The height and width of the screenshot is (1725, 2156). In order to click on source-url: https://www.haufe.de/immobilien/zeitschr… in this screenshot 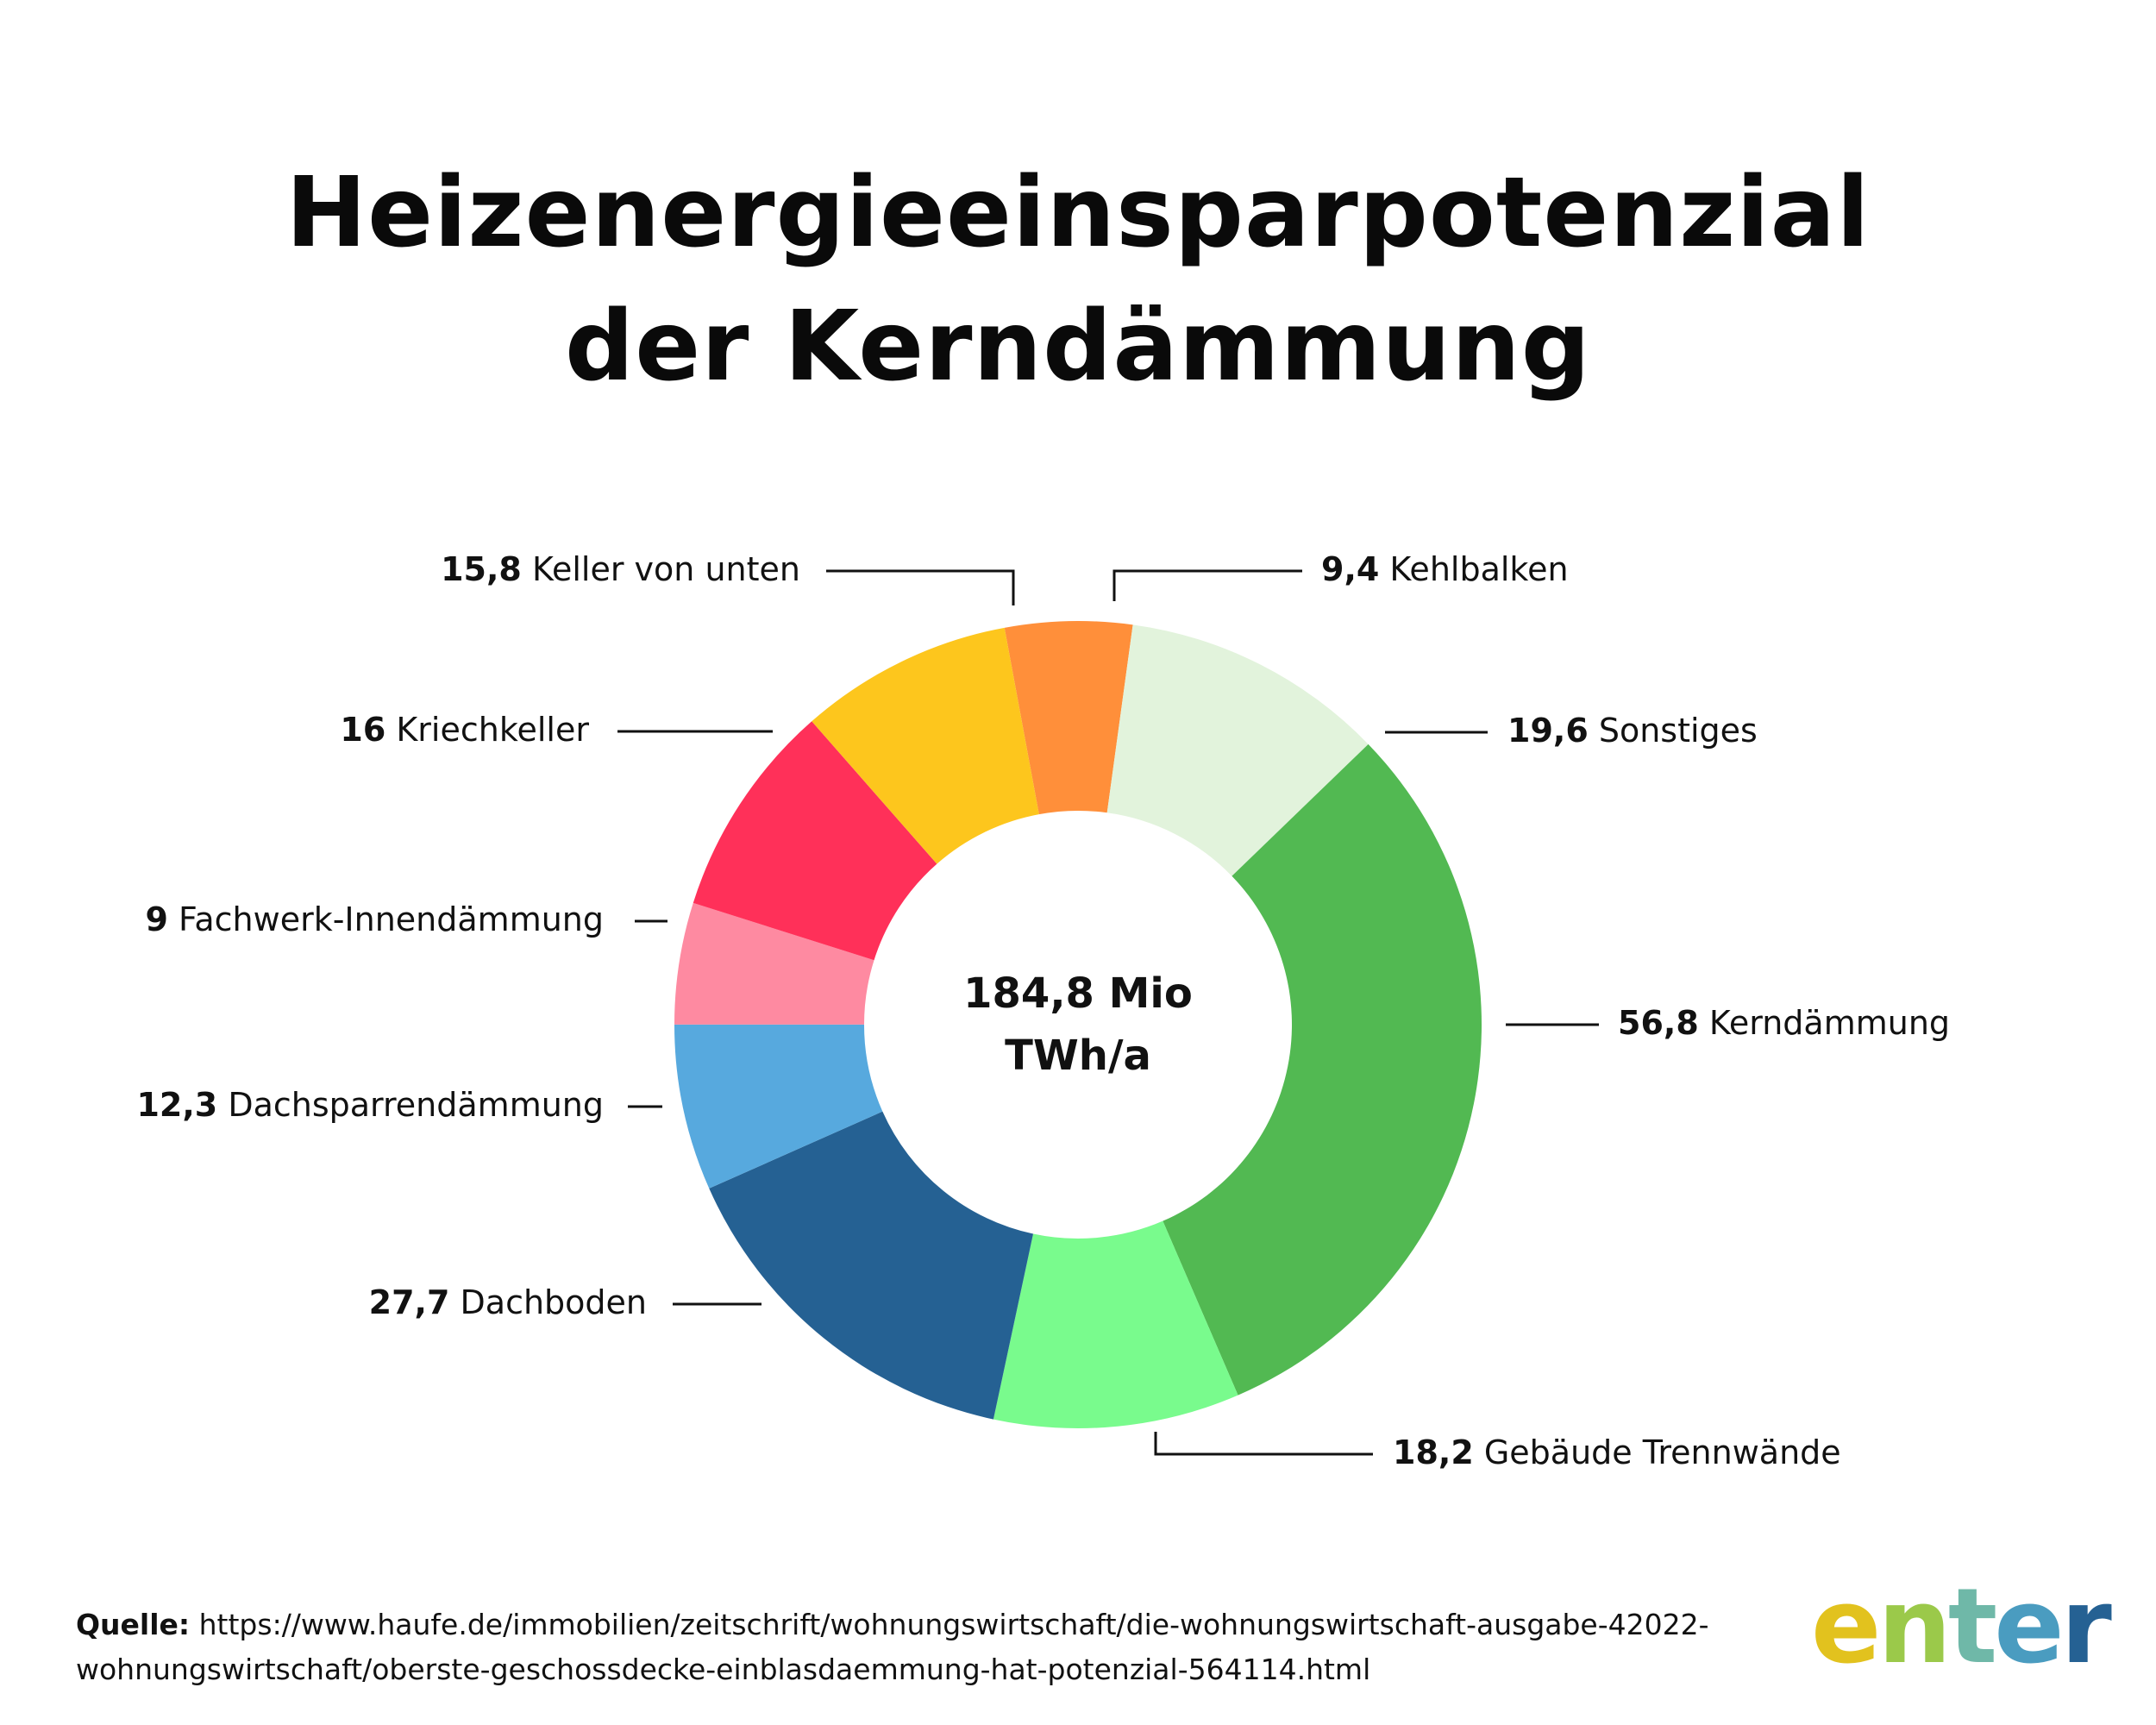, I will do `click(892, 1647)`.